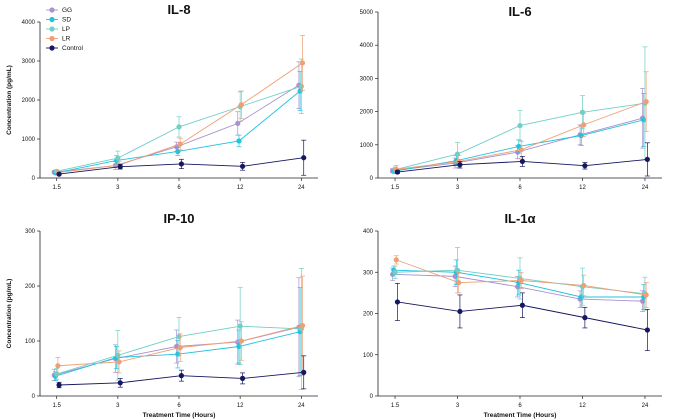 The image size is (685, 420). I want to click on x-axis-label: Treatment Time (Hours), so click(520, 415).